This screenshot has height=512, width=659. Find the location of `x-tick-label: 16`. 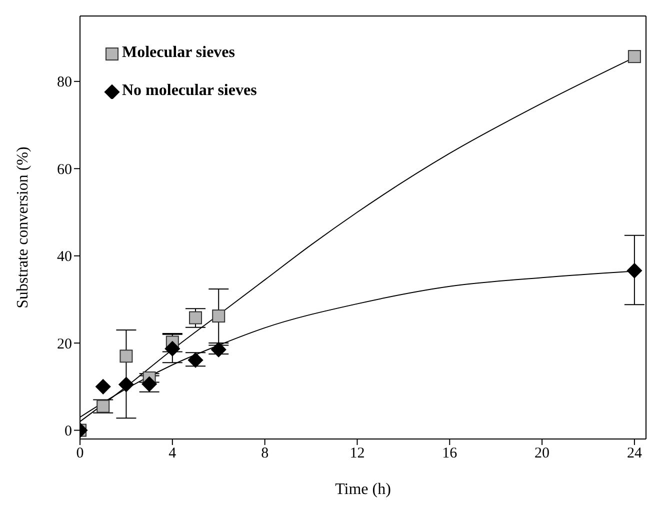

x-tick-label: 16 is located at coordinates (450, 454).